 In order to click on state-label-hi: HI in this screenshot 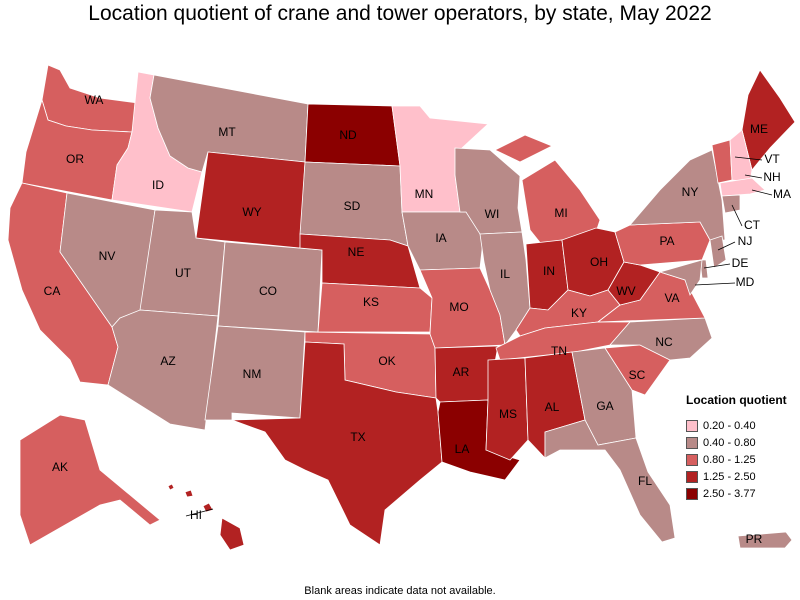, I will do `click(196, 515)`.